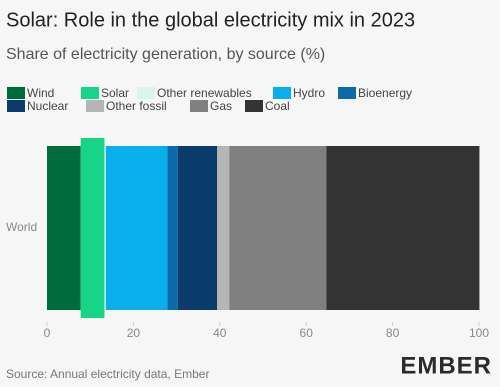 This screenshot has height=387, width=500. Describe the element at coordinates (393, 333) in the screenshot. I see `x-tick-label: 80` at that location.